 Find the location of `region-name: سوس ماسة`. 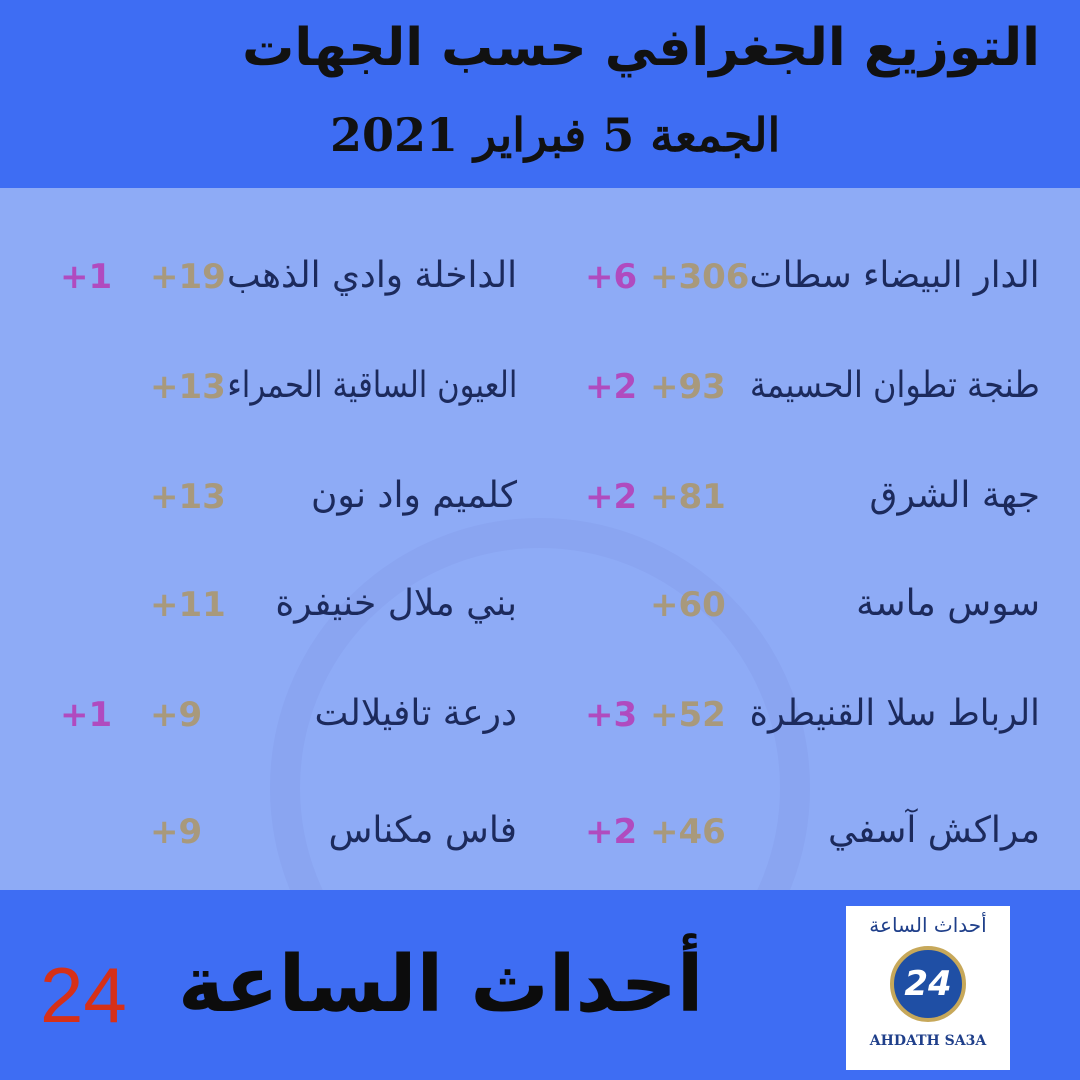

region-name: سوس ماسة is located at coordinates (948, 603).